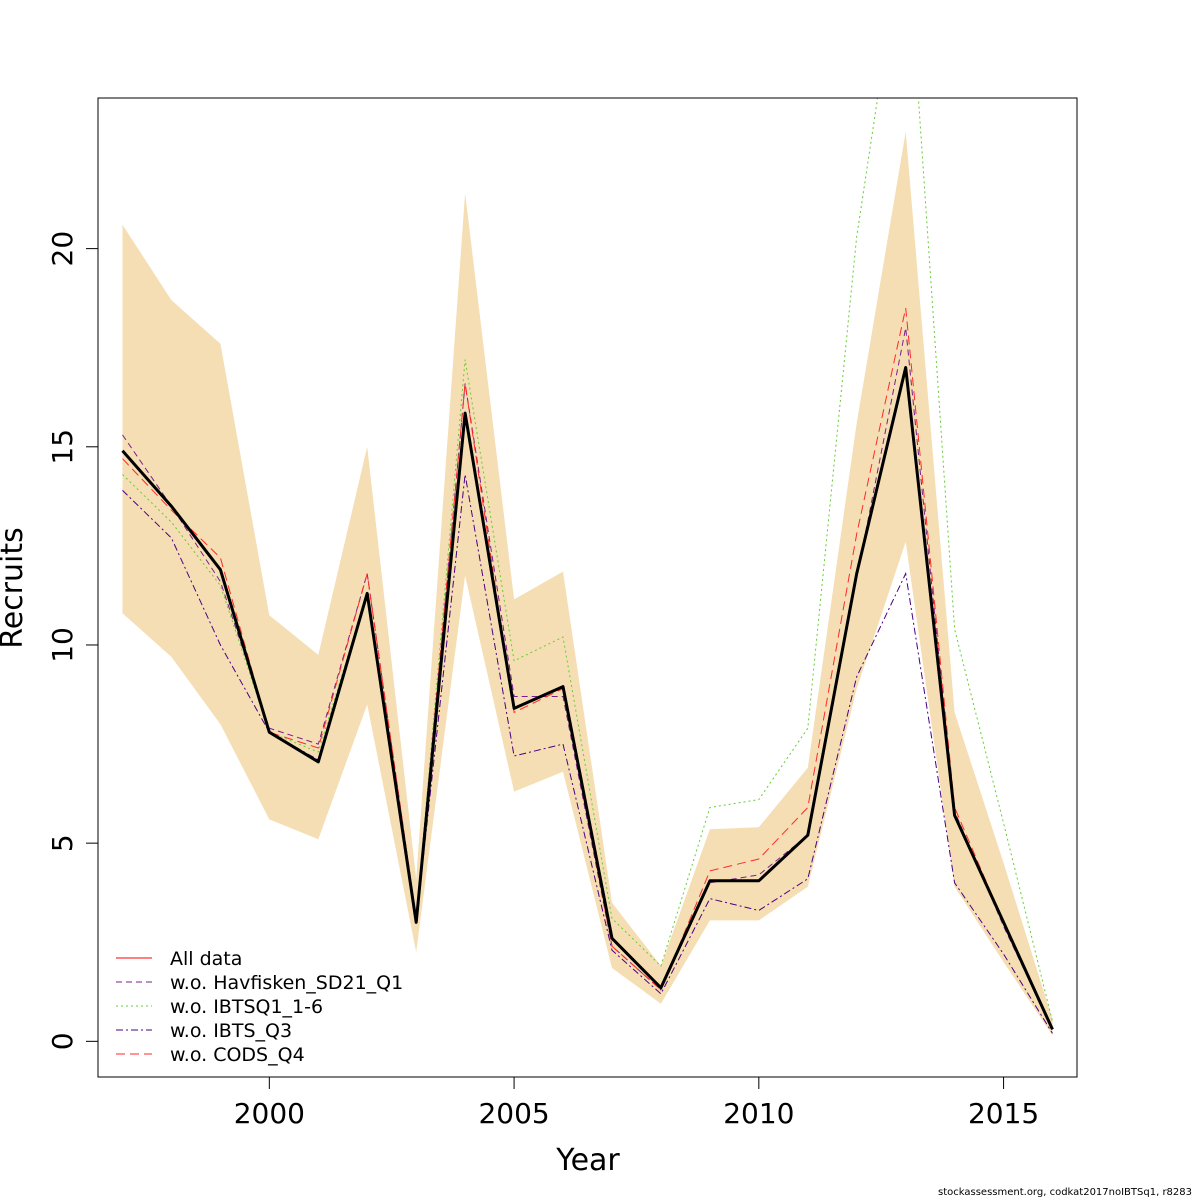  Describe the element at coordinates (231, 1031) in the screenshot. I see `legend-label-w-o-ibts-q3: w.o. IBTS_Q3` at that location.